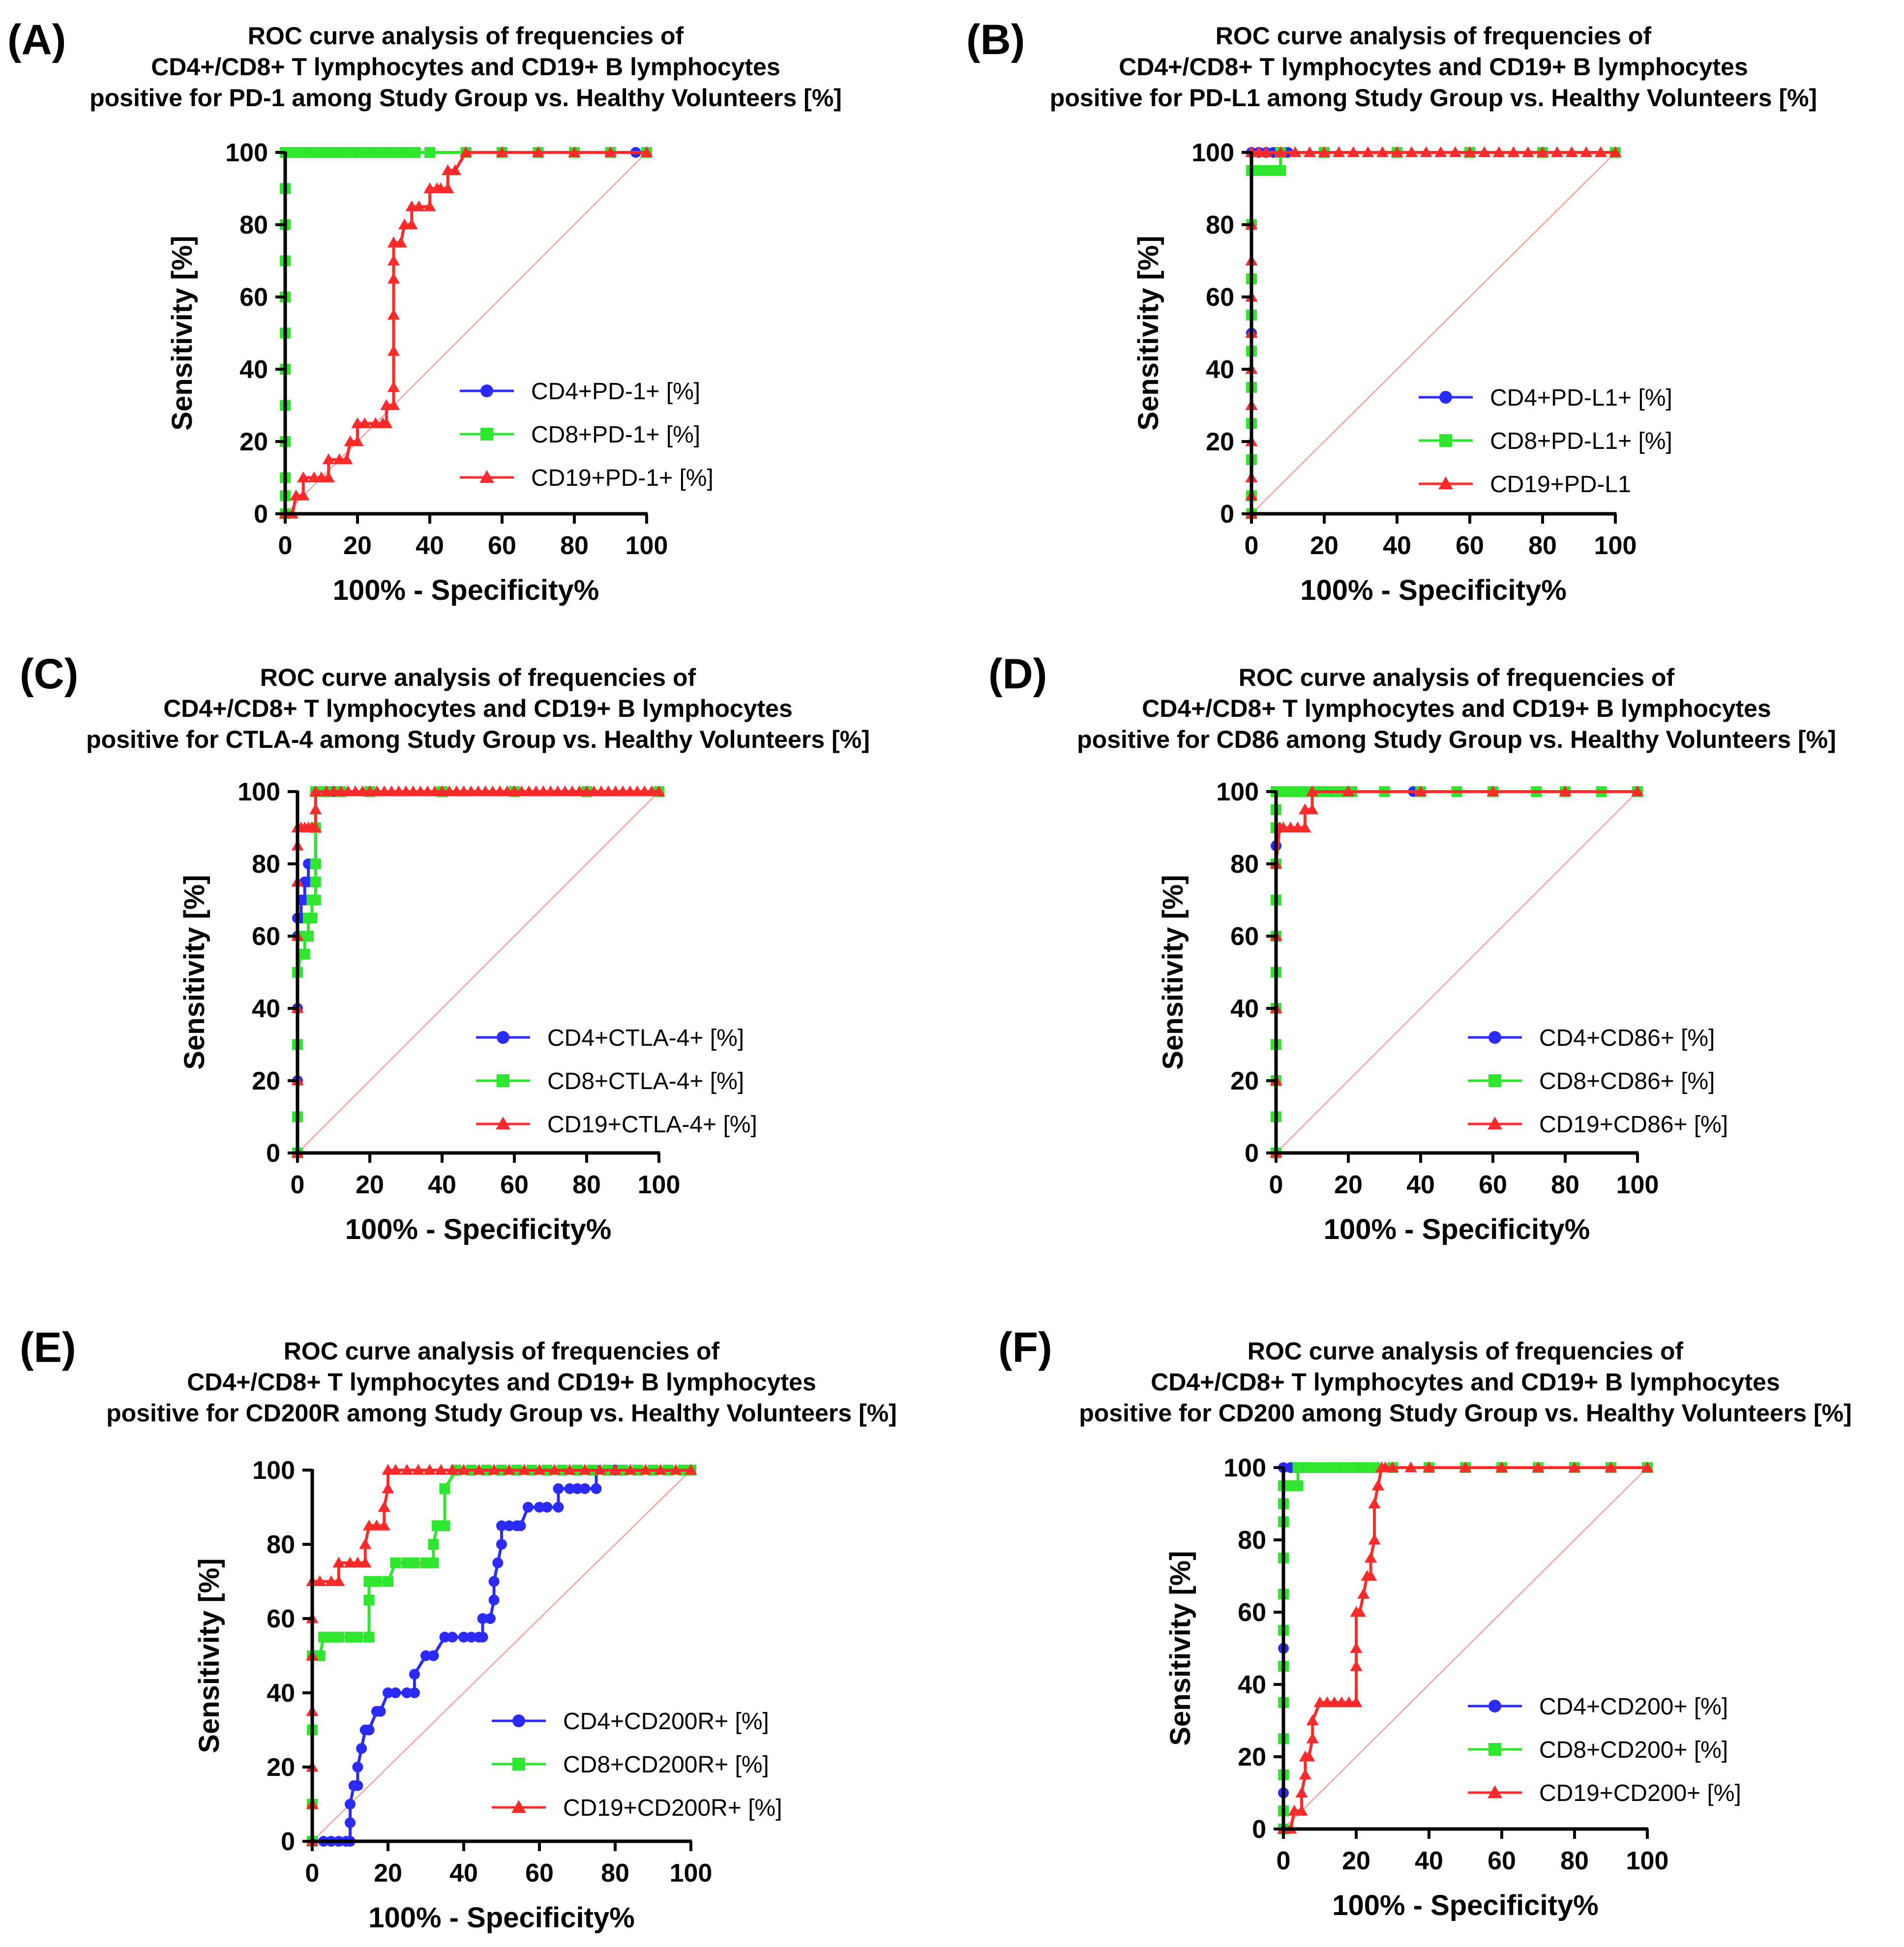 This screenshot has width=1904, height=1947. Describe the element at coordinates (672, 1808) in the screenshot. I see `legend-label: CD19+CD200R+ [%]` at that location.